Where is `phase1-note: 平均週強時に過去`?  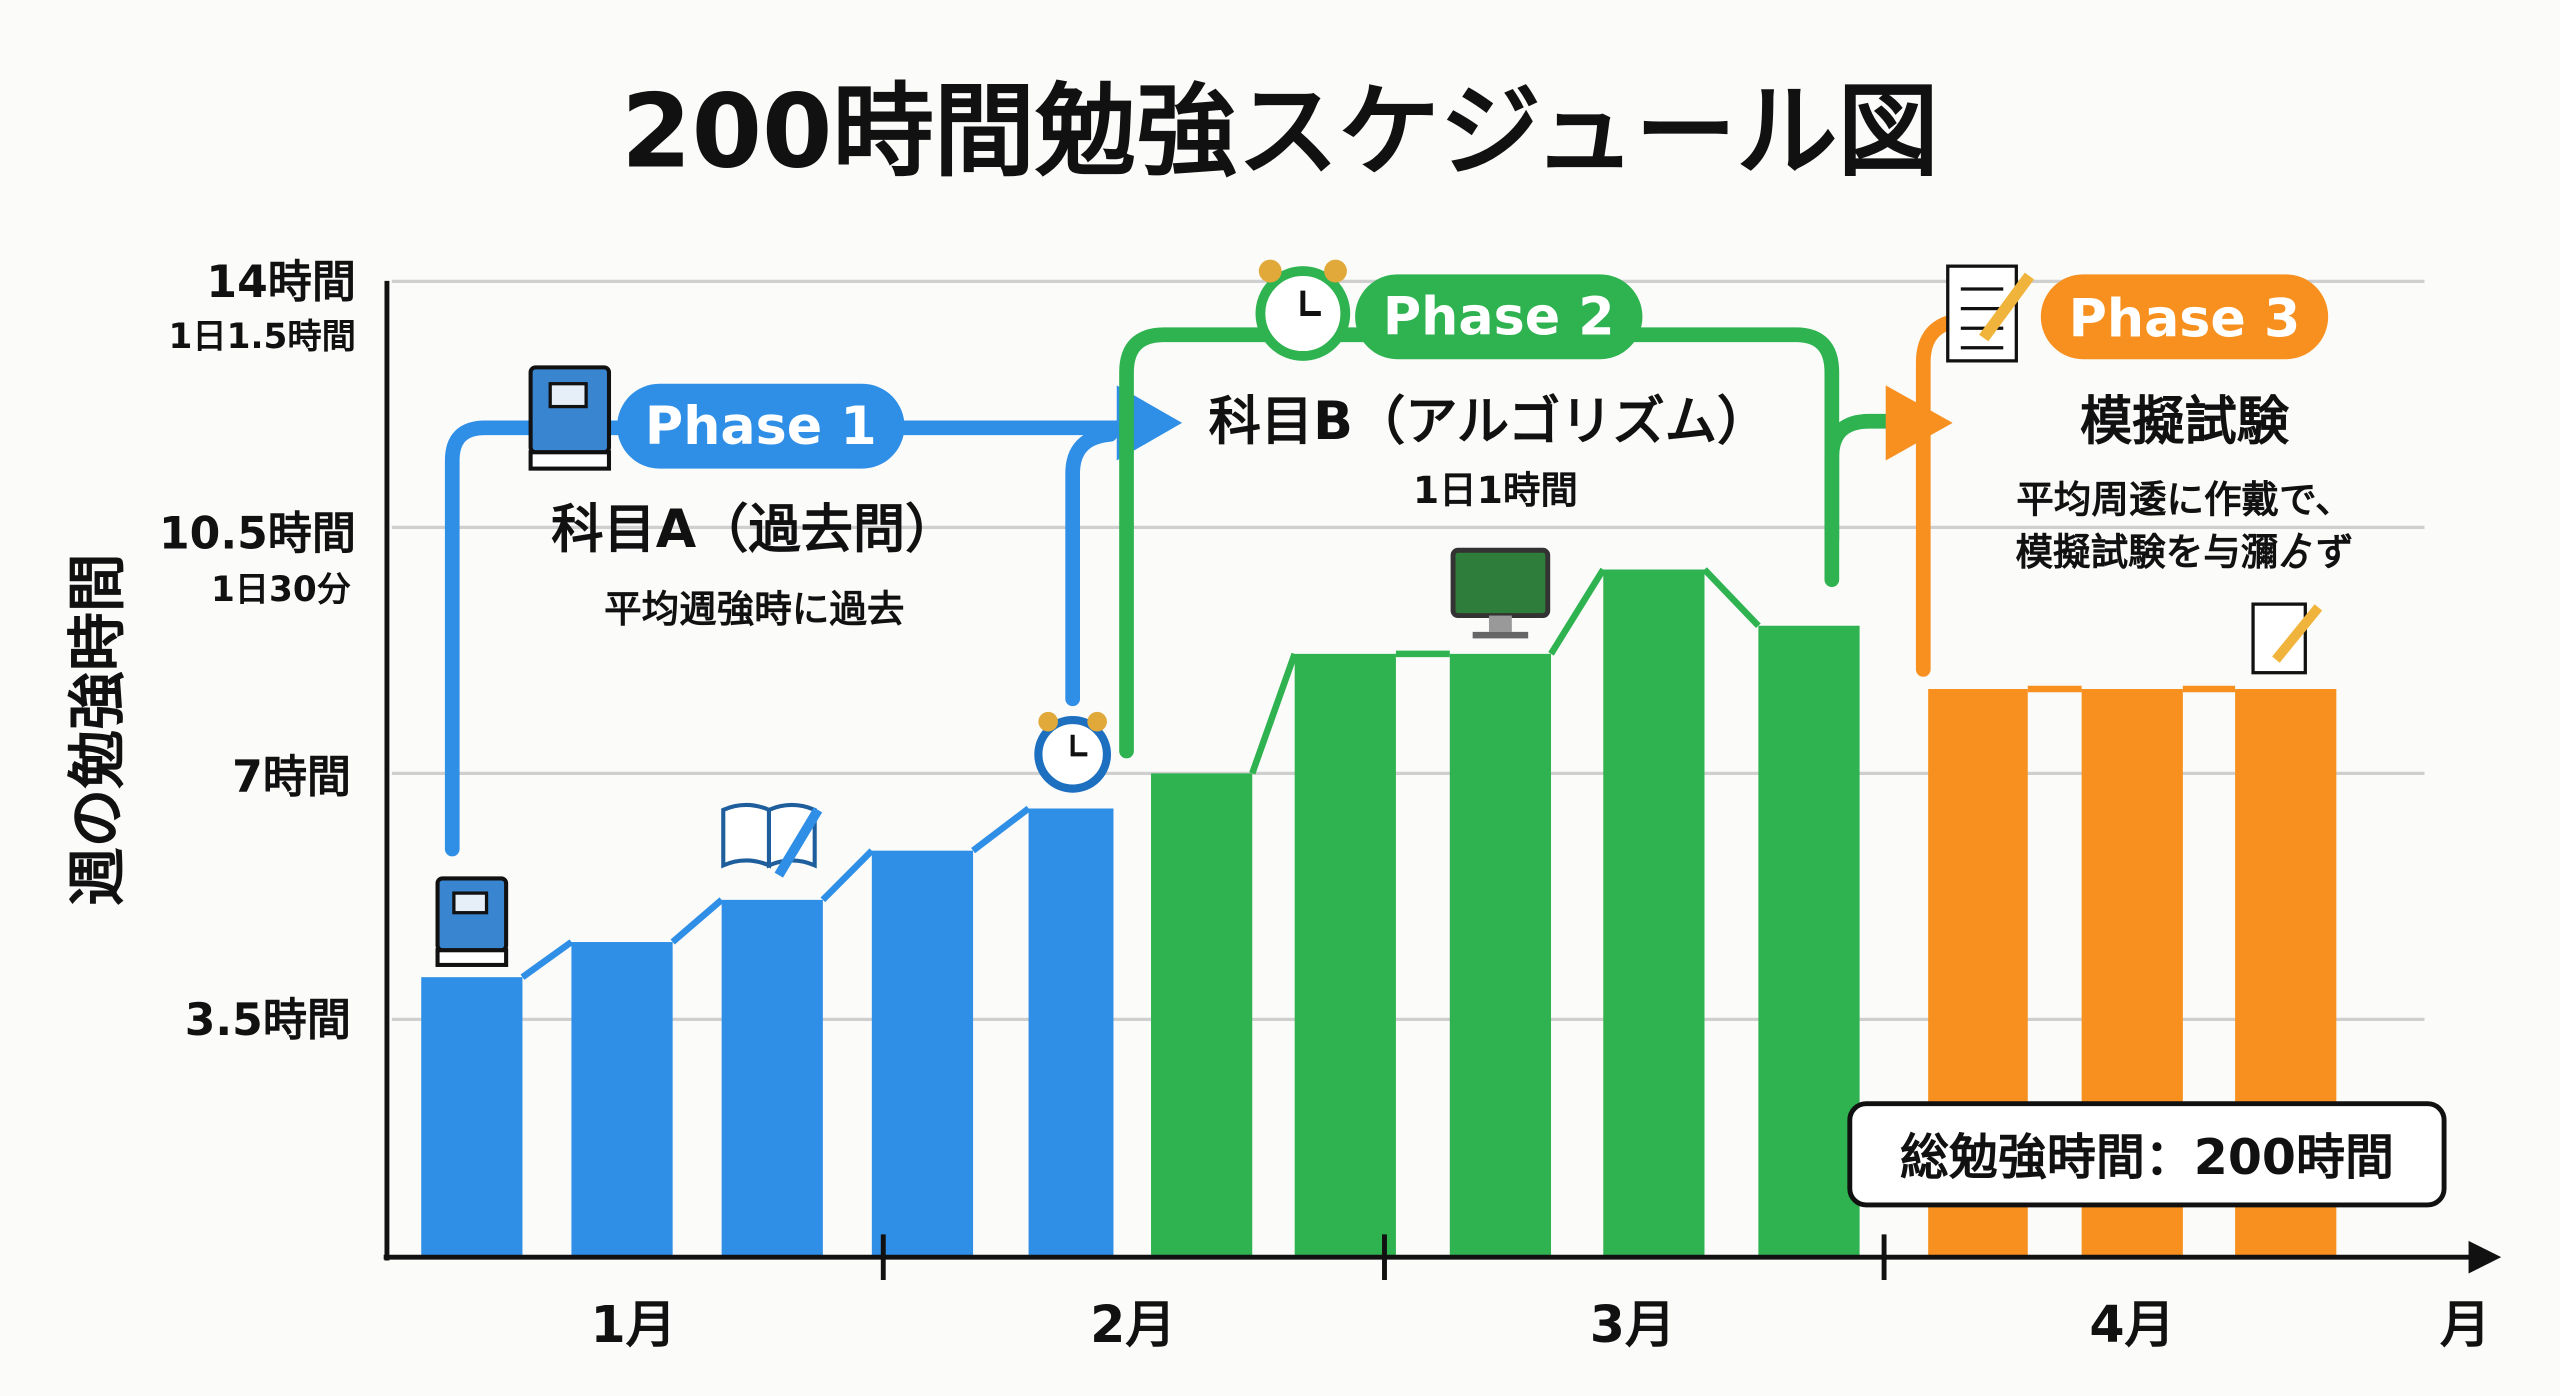 phase1-note: 平均週強時に過去 is located at coordinates (754, 609).